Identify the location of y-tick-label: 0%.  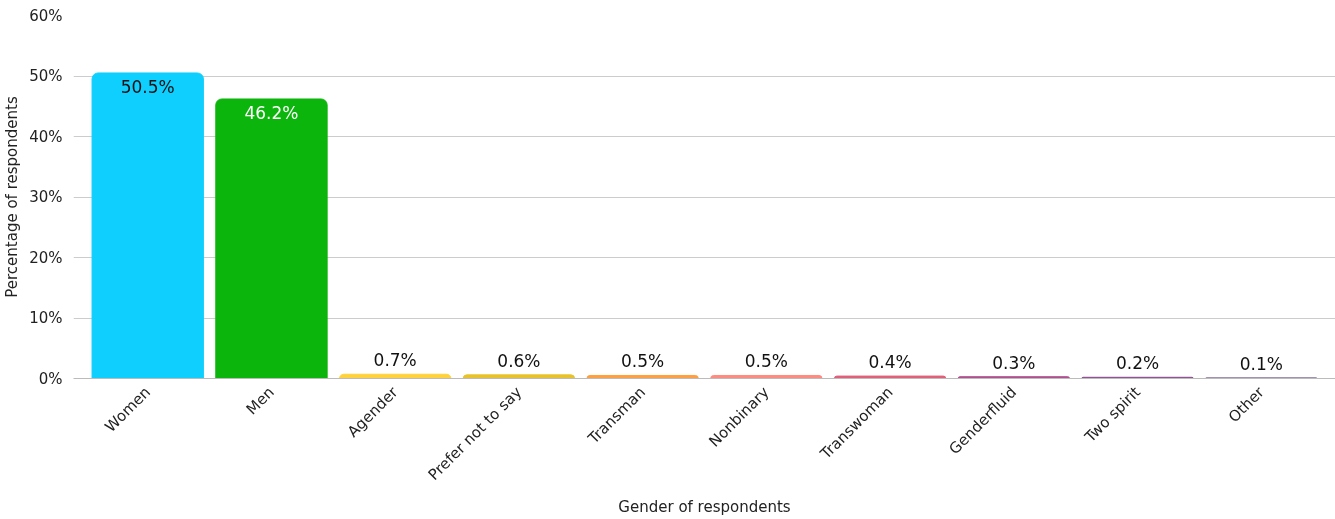
(50, 378).